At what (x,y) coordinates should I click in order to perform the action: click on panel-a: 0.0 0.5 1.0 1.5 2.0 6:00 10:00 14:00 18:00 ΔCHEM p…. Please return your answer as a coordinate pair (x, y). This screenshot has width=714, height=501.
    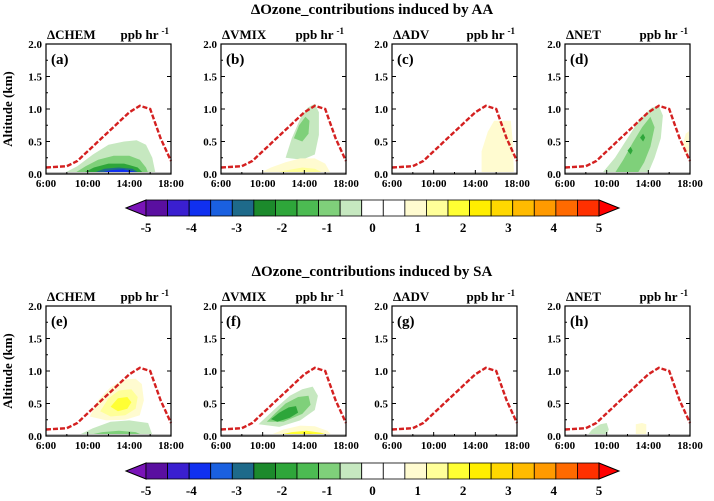
    Looking at the image, I should click on (92, 108).